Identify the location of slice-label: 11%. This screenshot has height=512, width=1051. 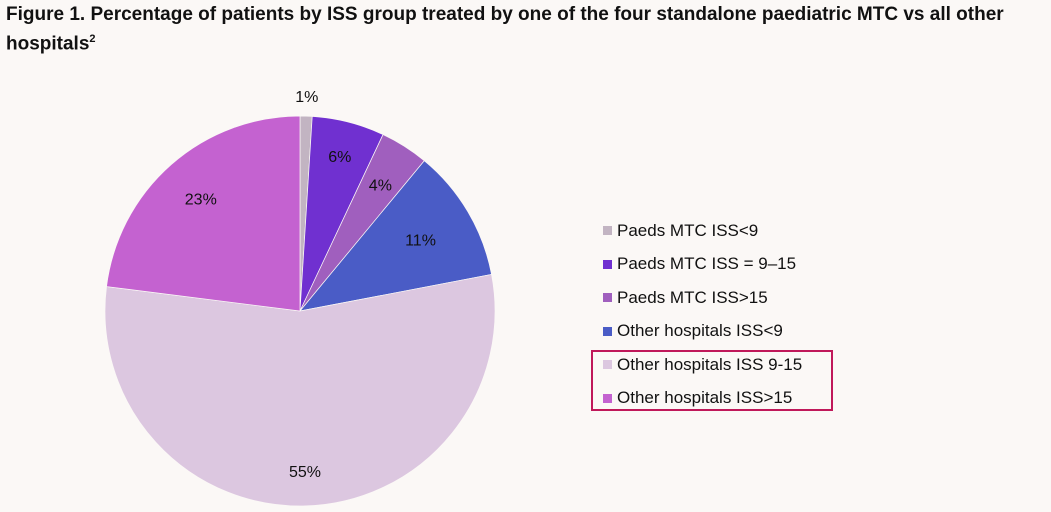
(420, 241).